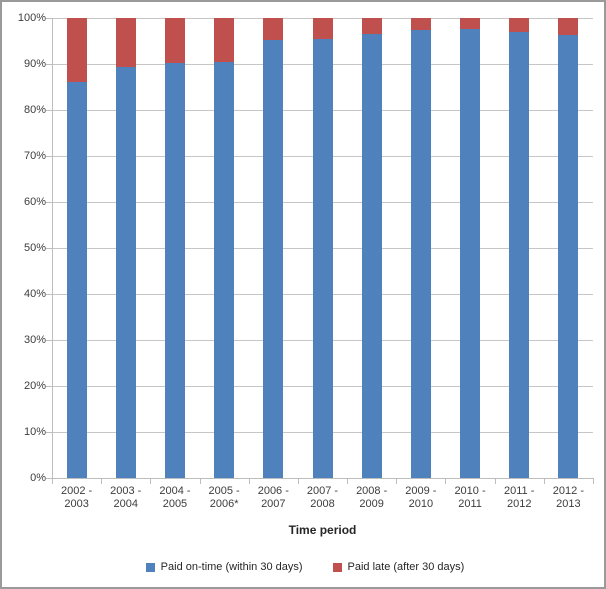  Describe the element at coordinates (34, 386) in the screenshot. I see `y-axis-tick-label: 20%` at that location.